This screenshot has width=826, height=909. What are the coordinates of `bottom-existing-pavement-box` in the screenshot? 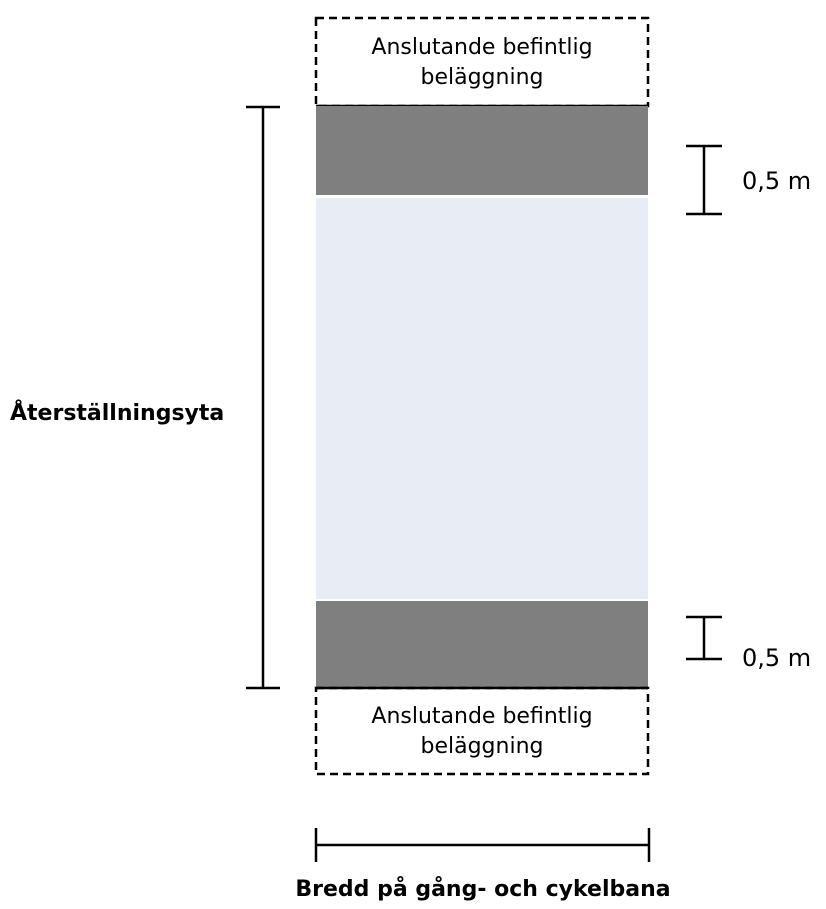 It's located at (482, 731).